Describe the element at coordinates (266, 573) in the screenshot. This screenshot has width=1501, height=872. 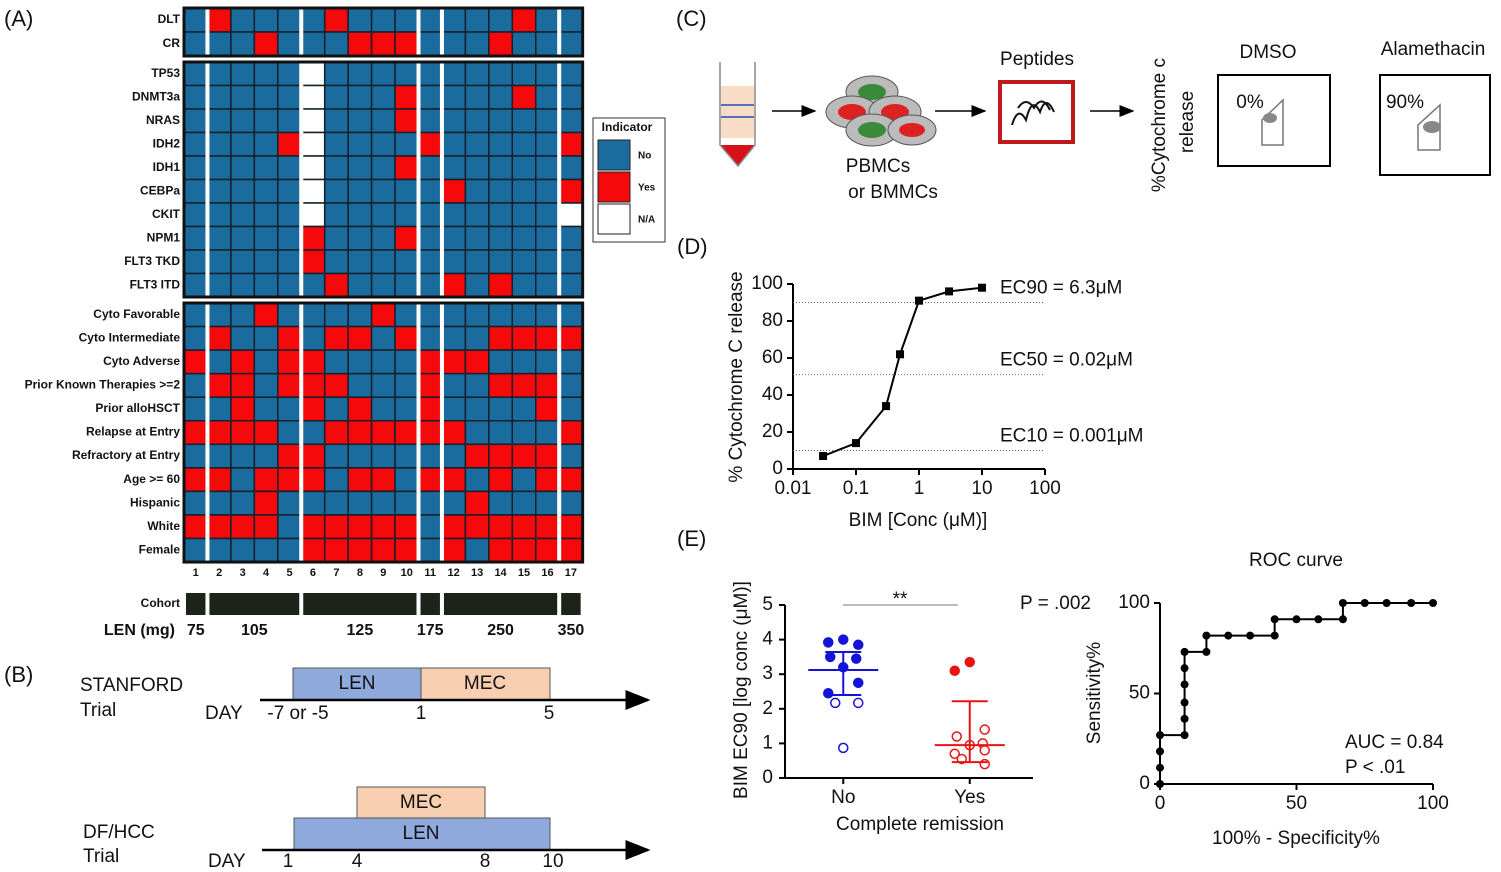
I see `column-label: 4` at that location.